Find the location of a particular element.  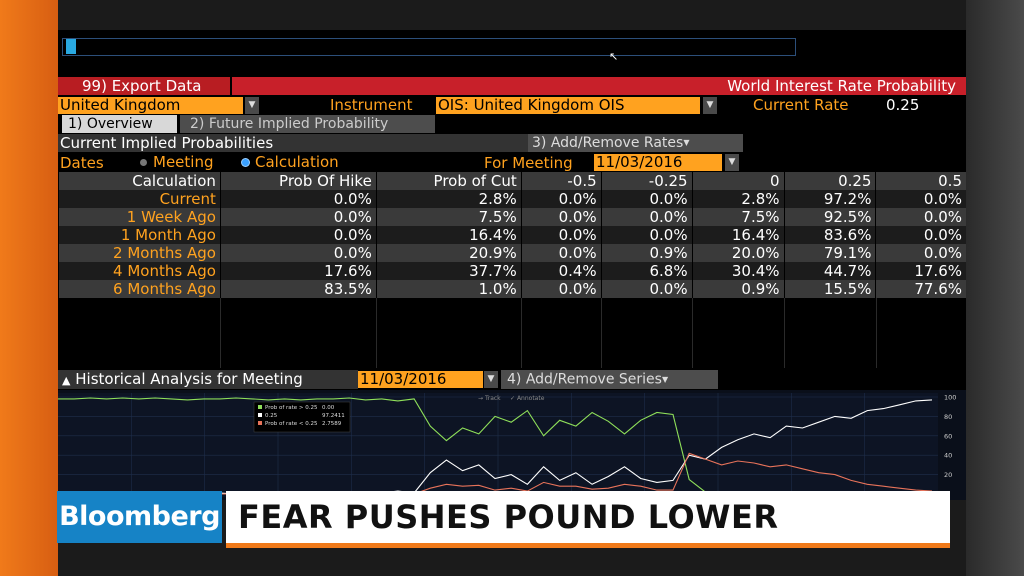

add-remove-series-button: 4) Add/Remove Series▼ is located at coordinates (609, 379).